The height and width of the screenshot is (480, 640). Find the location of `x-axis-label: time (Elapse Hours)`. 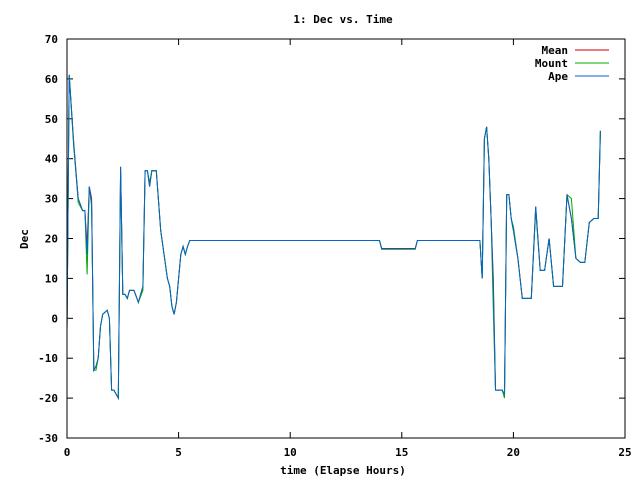

x-axis-label: time (Elapse Hours) is located at coordinates (343, 470).